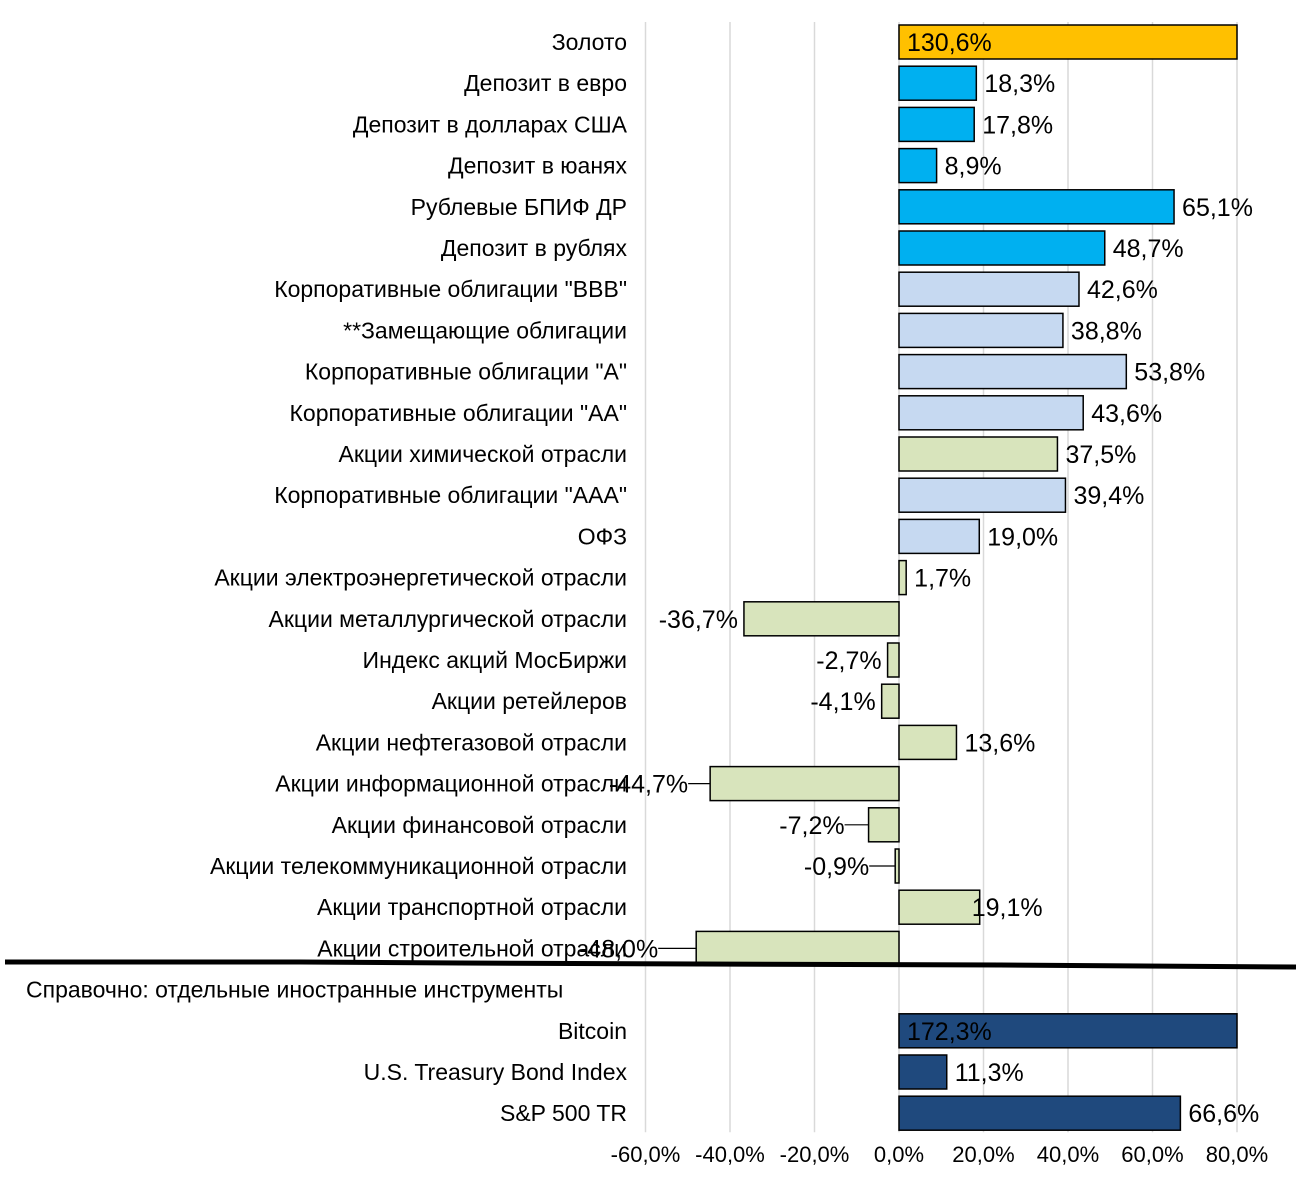 This screenshot has width=1299, height=1195. What do you see at coordinates (1022, 537) in the screenshot?
I see `value-label: 19,0%` at bounding box center [1022, 537].